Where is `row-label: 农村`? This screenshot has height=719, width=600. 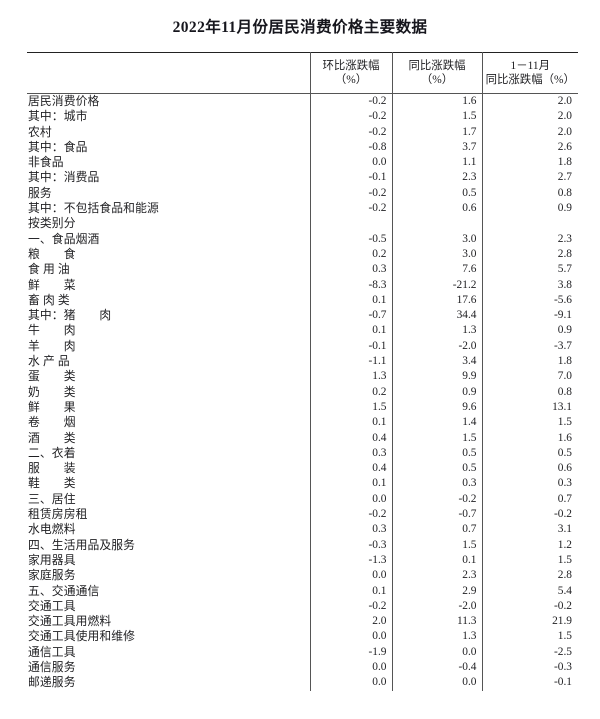 row-label: 农村 is located at coordinates (169, 132).